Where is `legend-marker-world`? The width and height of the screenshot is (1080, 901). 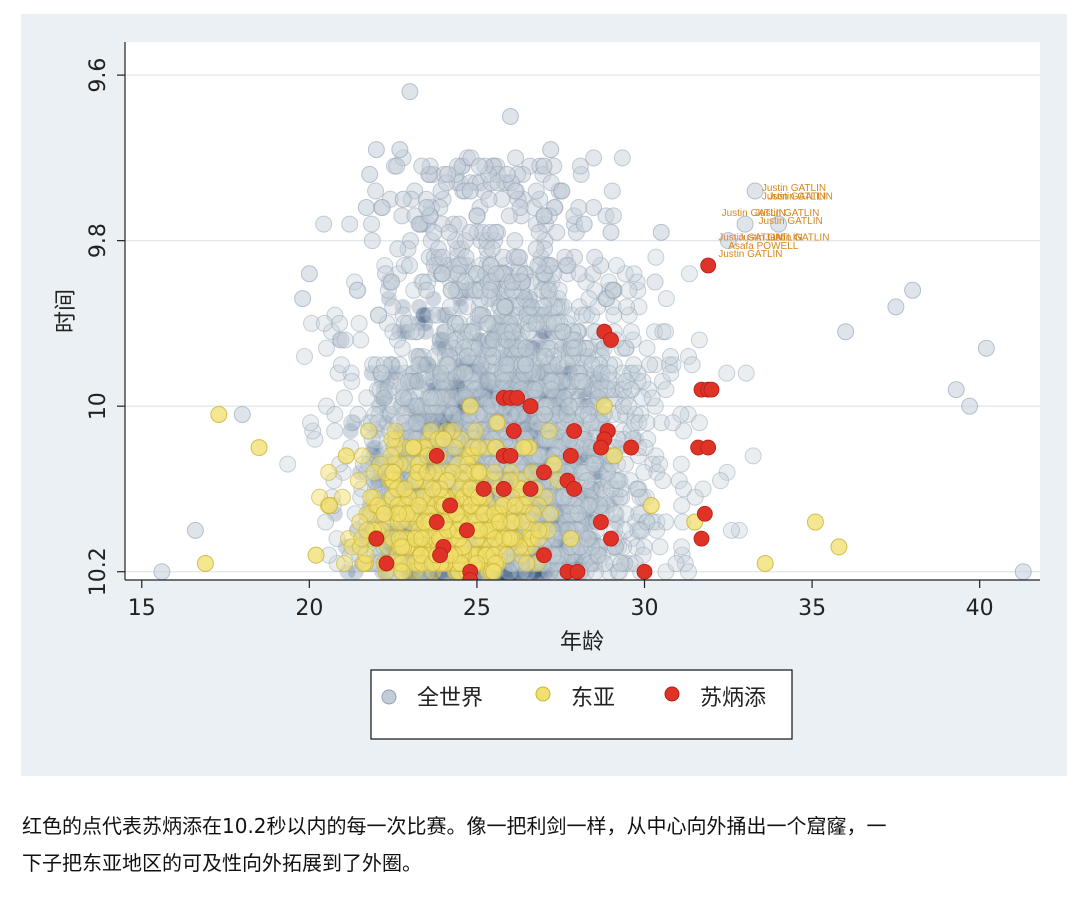 legend-marker-world is located at coordinates (389, 697).